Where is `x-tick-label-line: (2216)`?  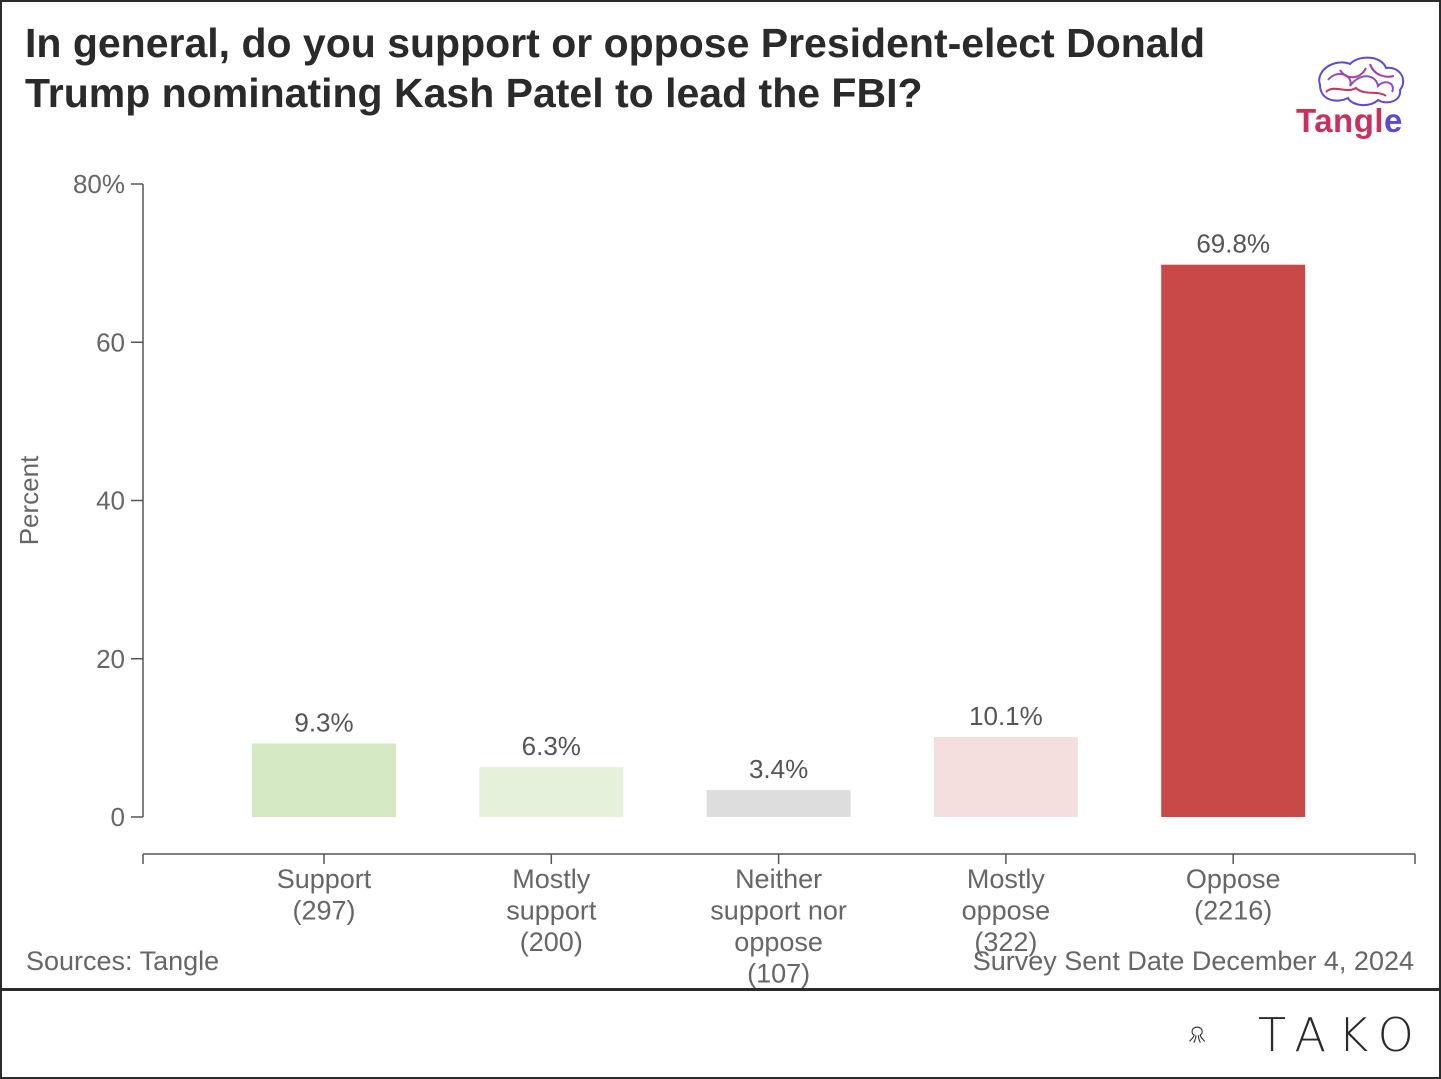 x-tick-label-line: (2216) is located at coordinates (1233, 911).